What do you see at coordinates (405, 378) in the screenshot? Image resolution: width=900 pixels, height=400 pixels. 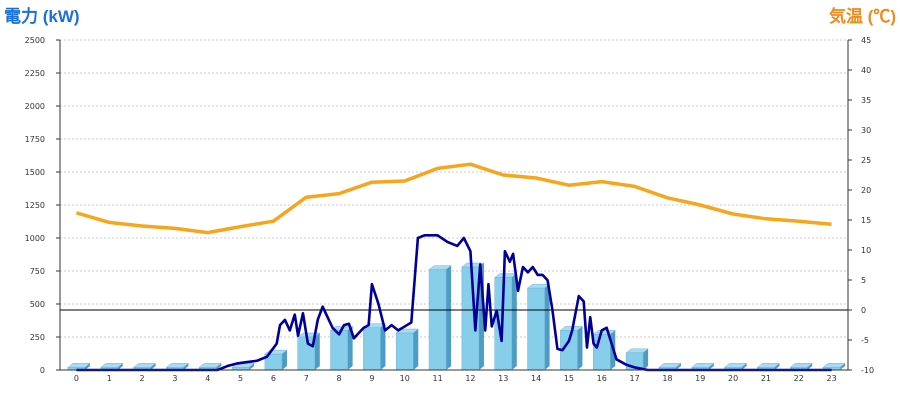 I see `x-tick-label: 10` at bounding box center [405, 378].